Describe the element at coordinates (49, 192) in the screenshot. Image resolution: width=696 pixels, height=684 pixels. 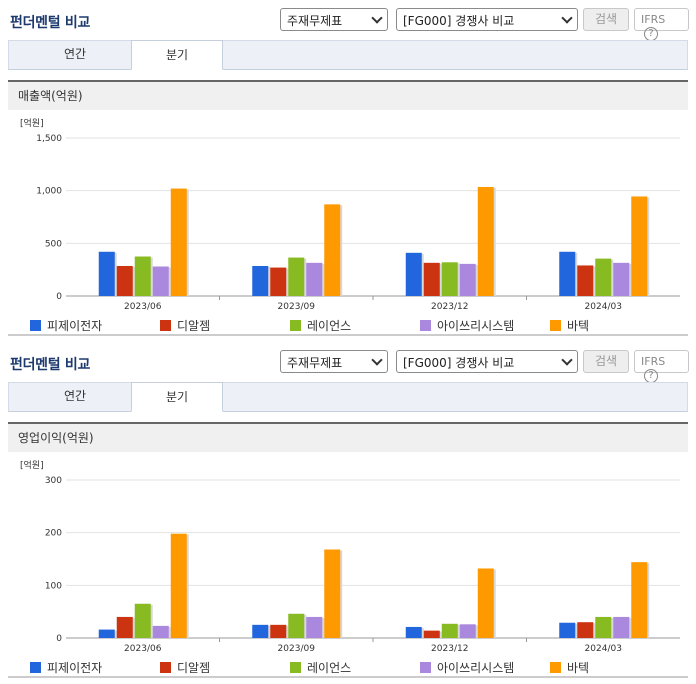
I see `y-tick-label: 1,000` at that location.